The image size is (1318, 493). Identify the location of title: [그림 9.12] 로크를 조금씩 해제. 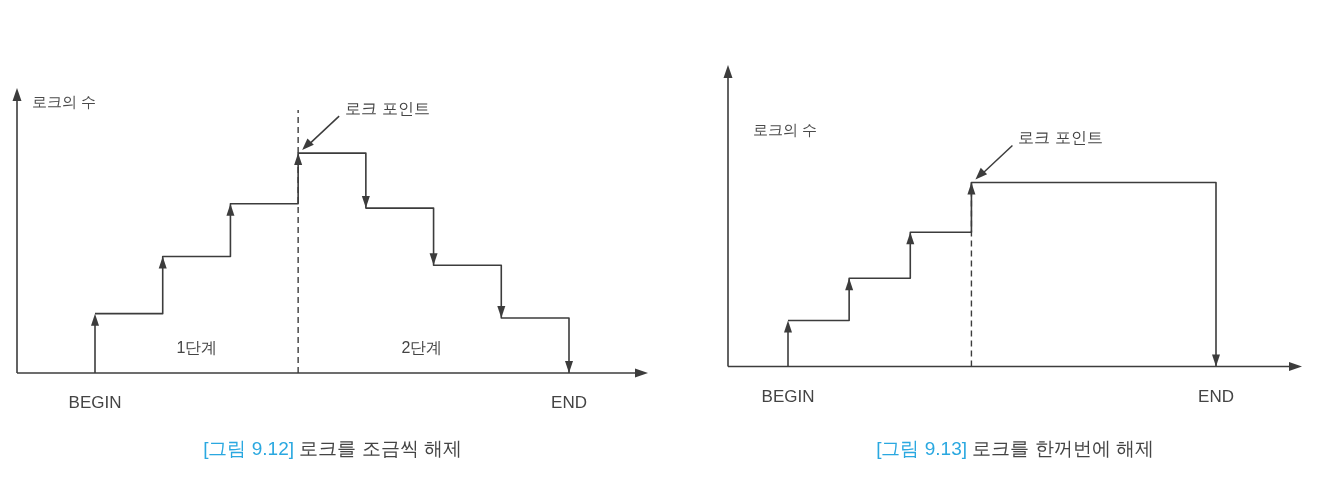
(332, 448).